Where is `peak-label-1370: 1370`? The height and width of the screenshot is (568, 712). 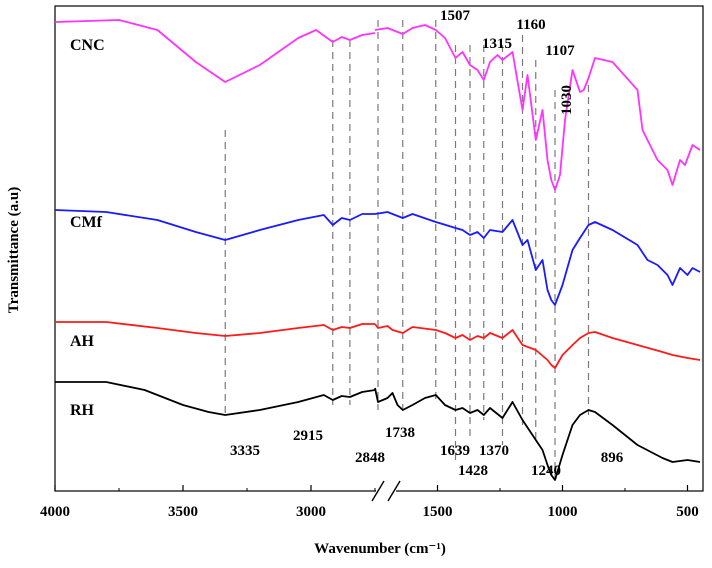
peak-label-1370: 1370 is located at coordinates (494, 451).